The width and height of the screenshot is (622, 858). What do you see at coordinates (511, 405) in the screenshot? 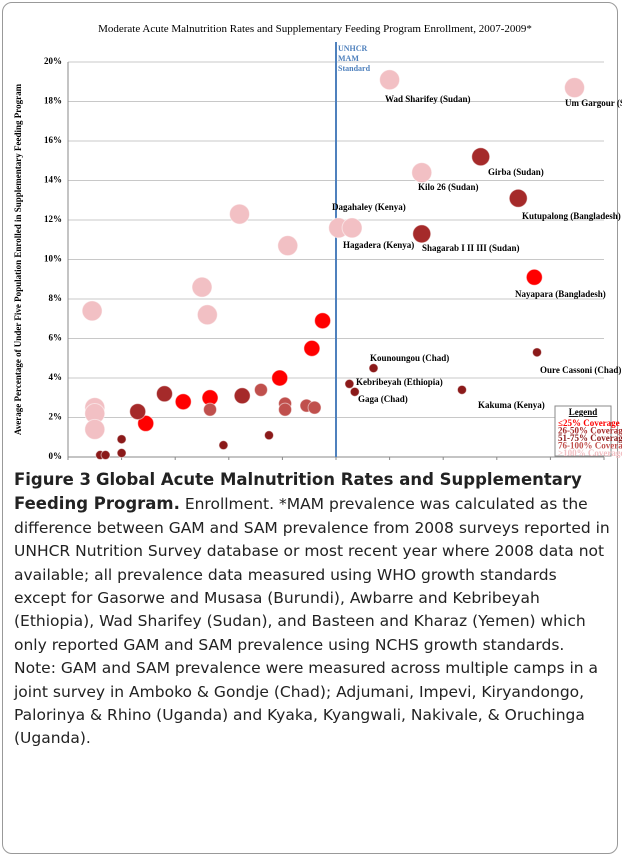
I see `point-label: Kakuma (Kenya)` at bounding box center [511, 405].